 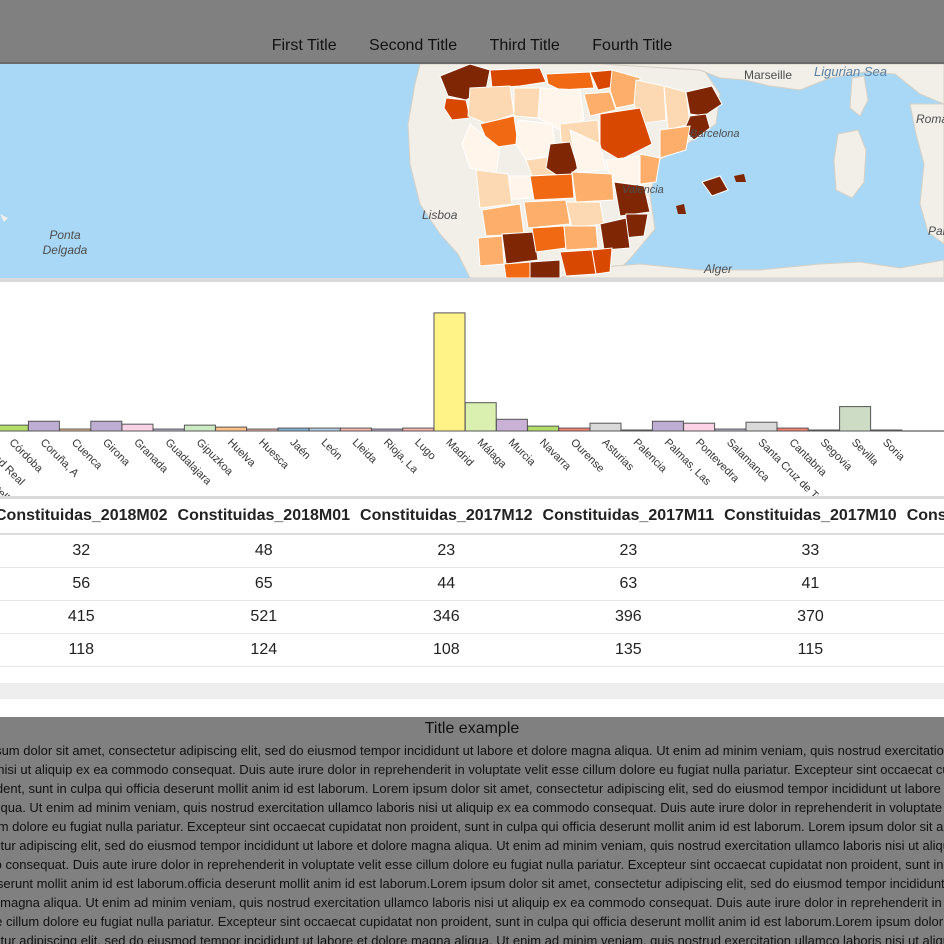 What do you see at coordinates (632, 199) in the screenshot?
I see `region-valencia` at bounding box center [632, 199].